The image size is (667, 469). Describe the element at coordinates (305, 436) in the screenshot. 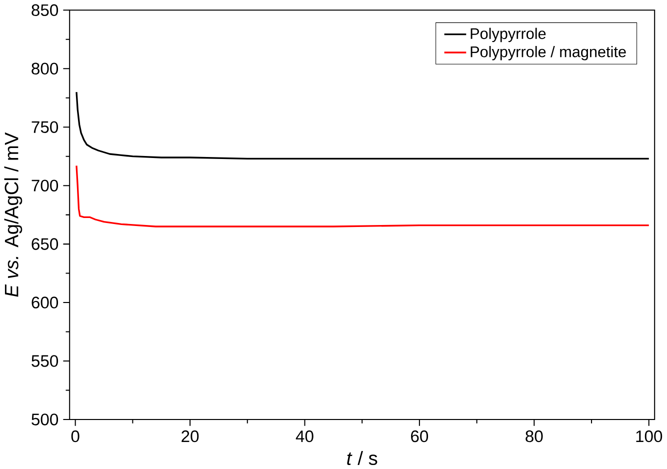

I see `x-tick-label: 40` at that location.